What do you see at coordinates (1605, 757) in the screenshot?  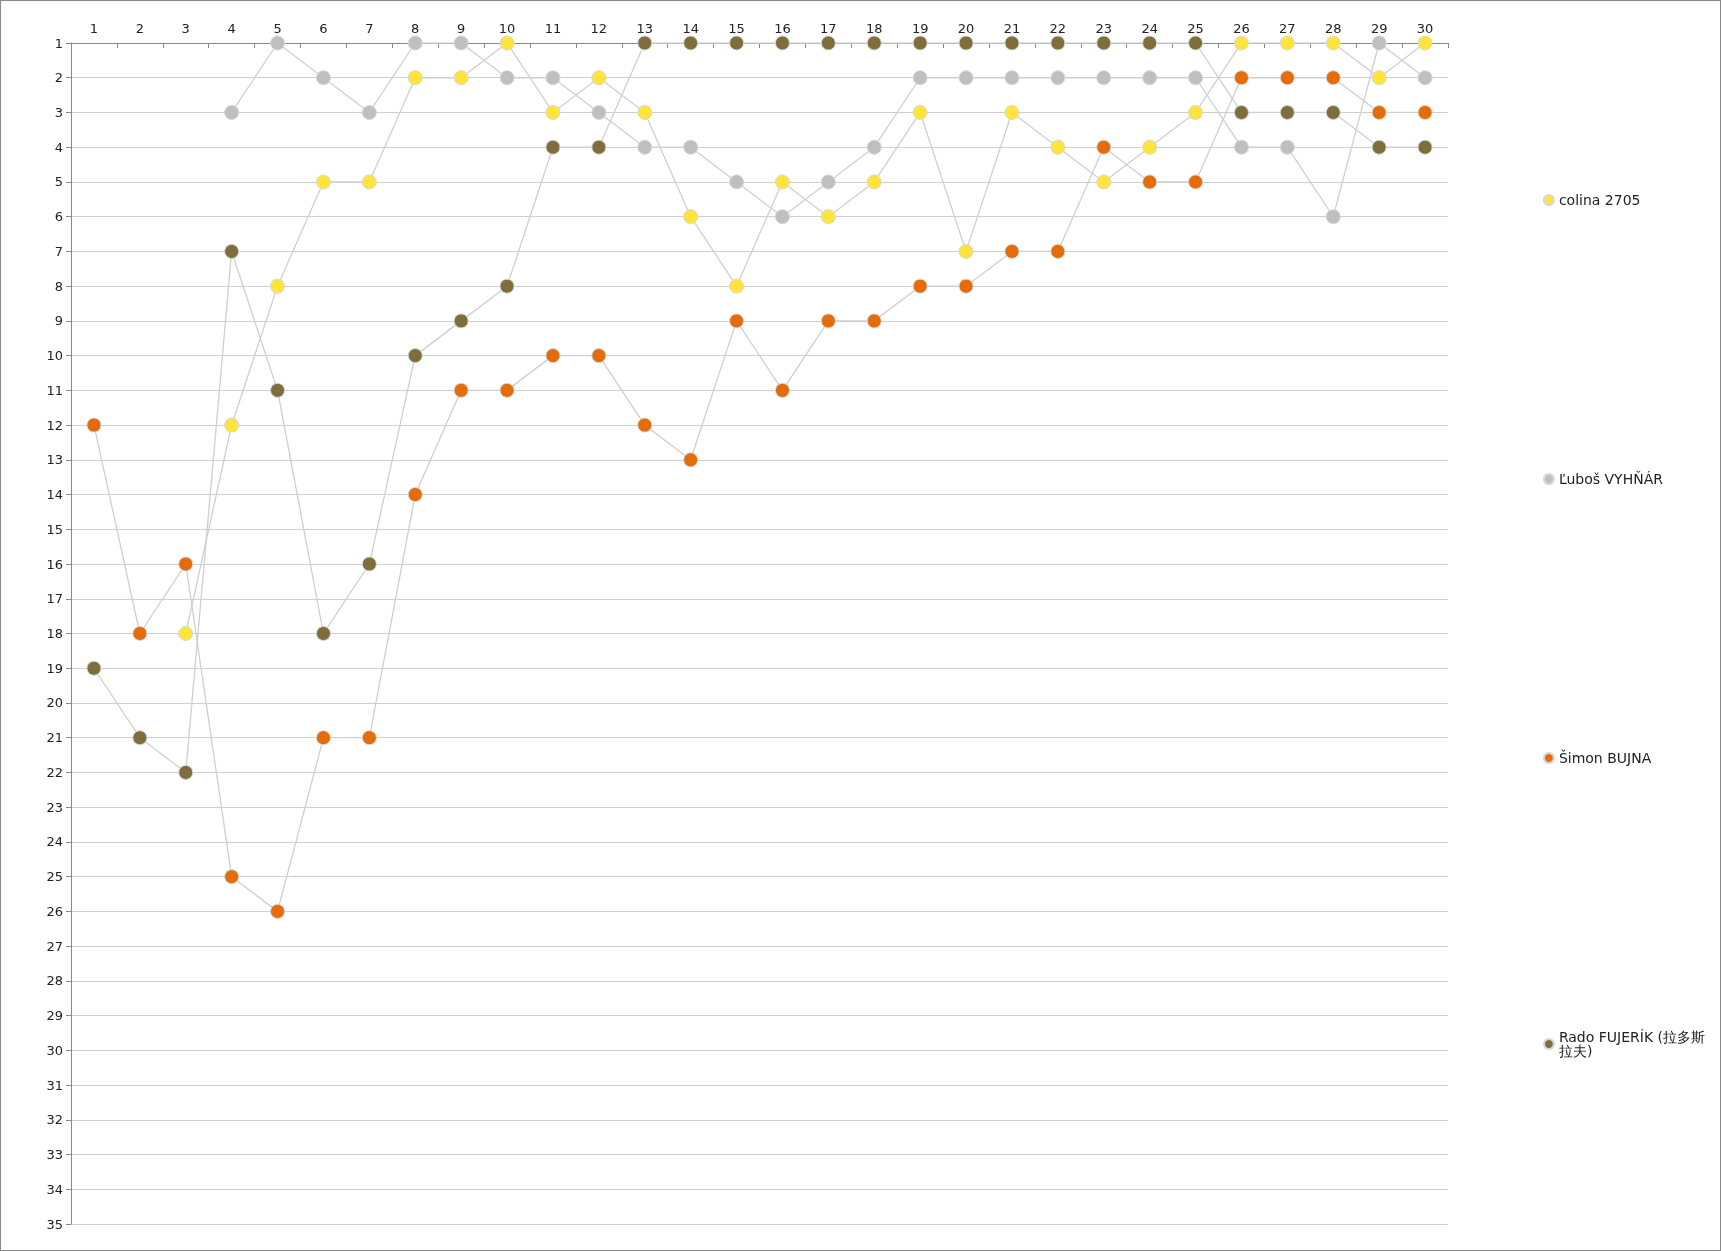 I see `legend-label: Šimon BUJNA` at bounding box center [1605, 757].